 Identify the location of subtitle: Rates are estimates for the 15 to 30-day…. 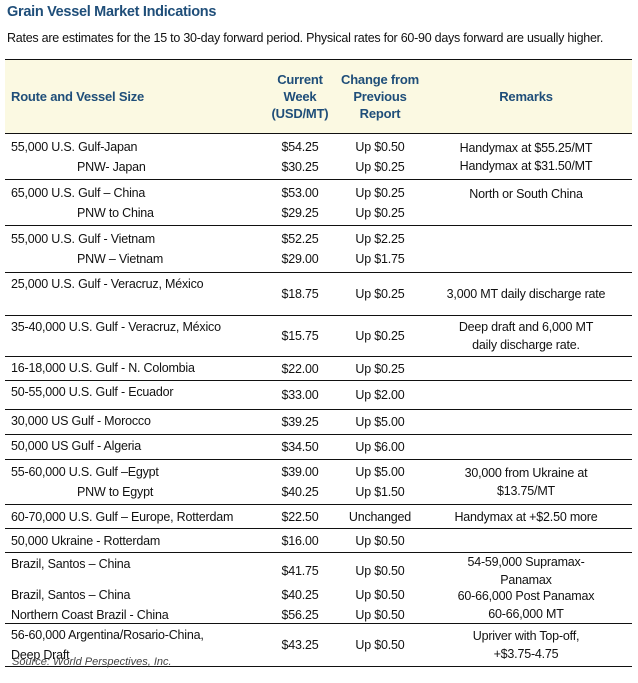
(305, 38).